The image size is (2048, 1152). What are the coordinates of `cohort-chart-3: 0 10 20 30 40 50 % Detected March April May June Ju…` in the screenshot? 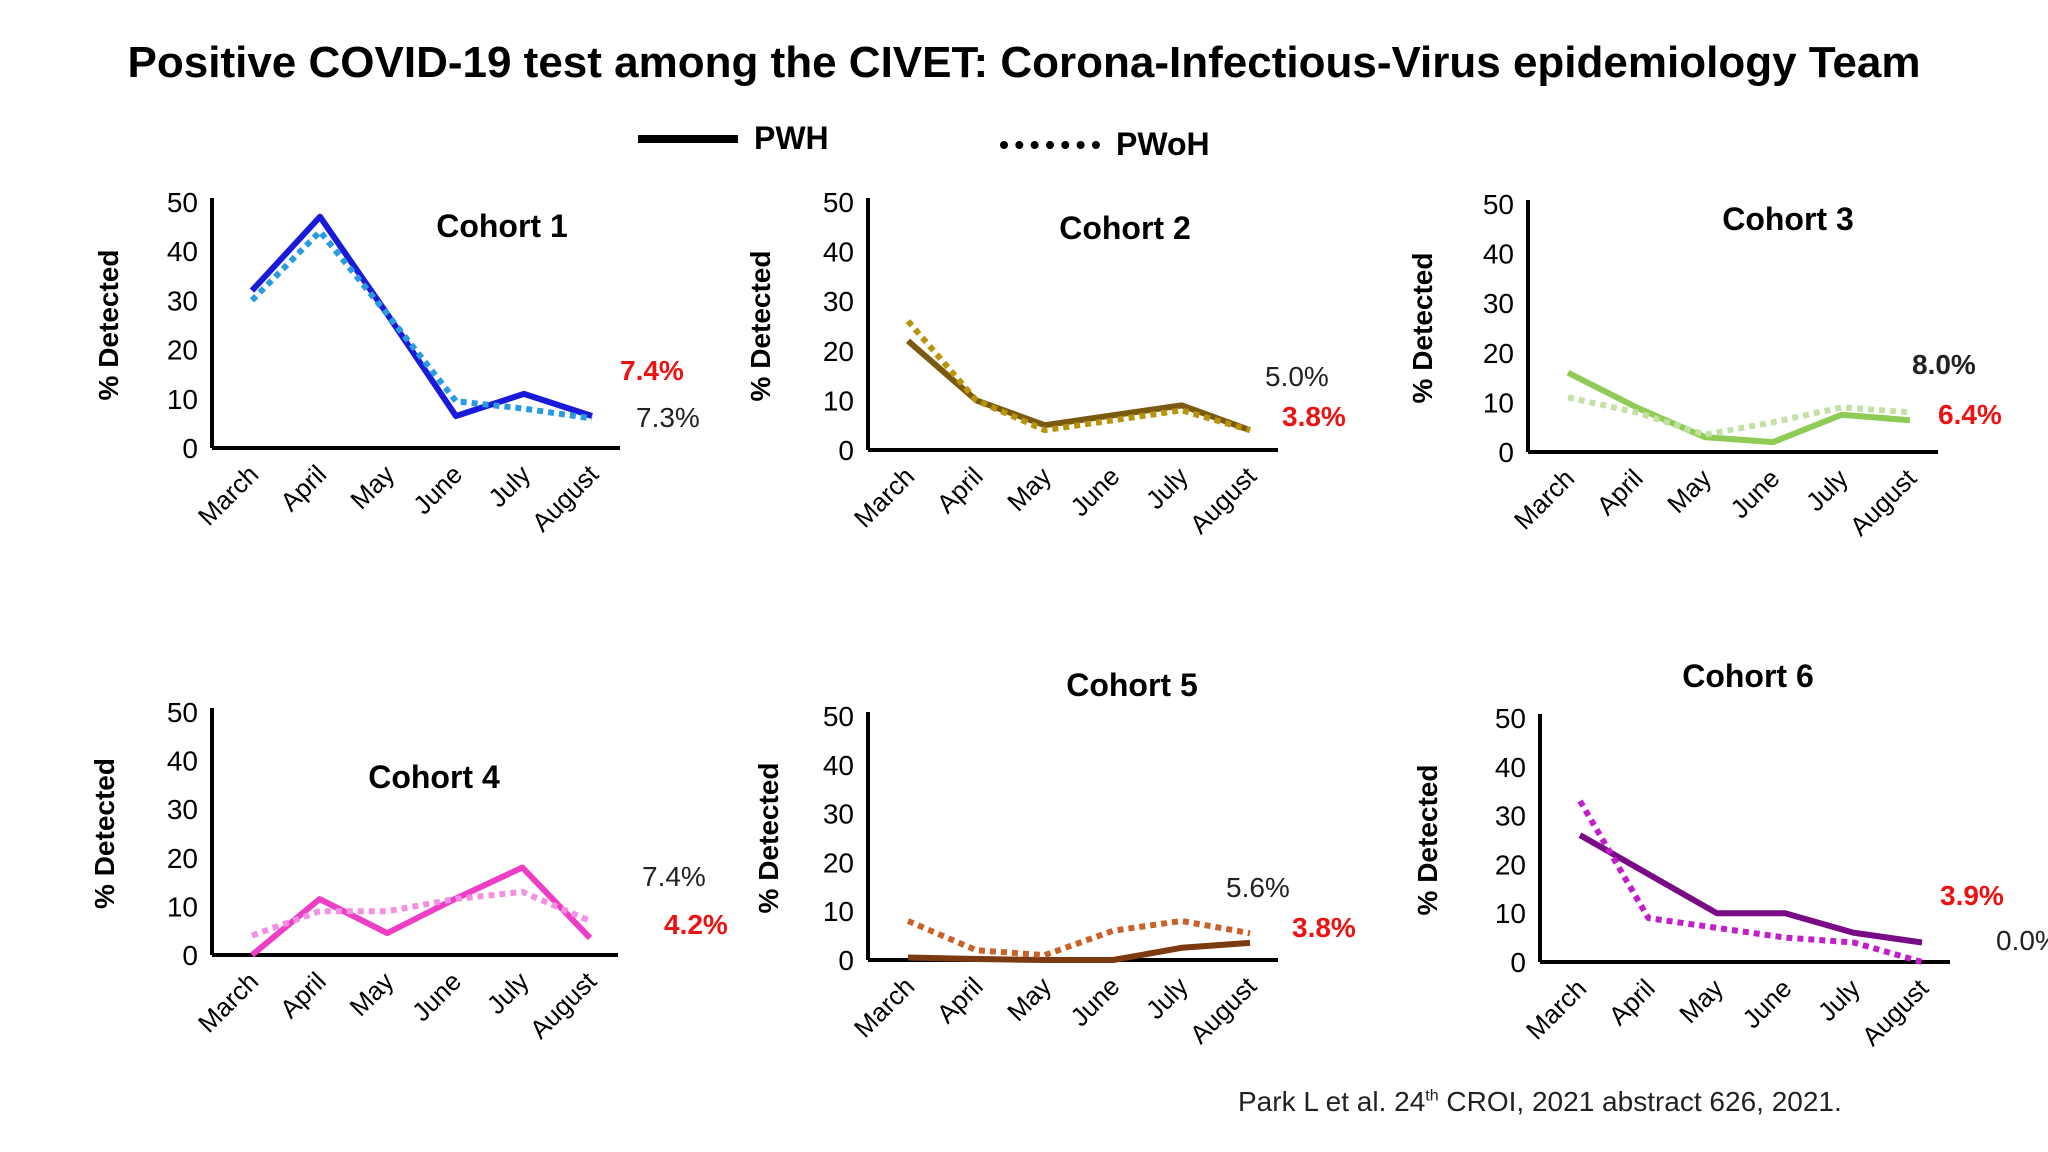 It's located at (1704, 365).